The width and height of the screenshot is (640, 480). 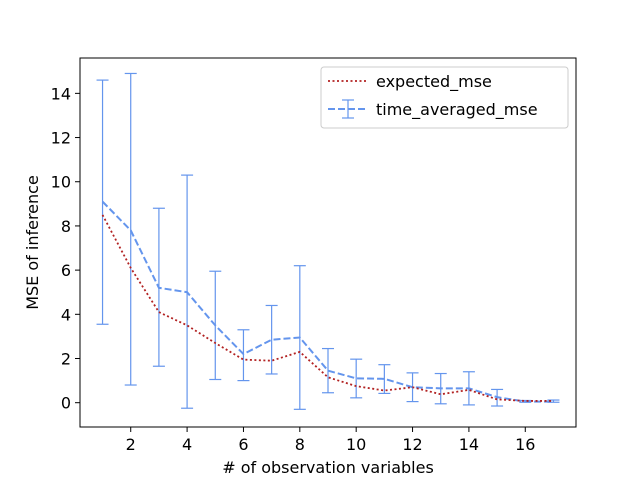 I want to click on x-tick-label: 2, so click(x=131, y=444).